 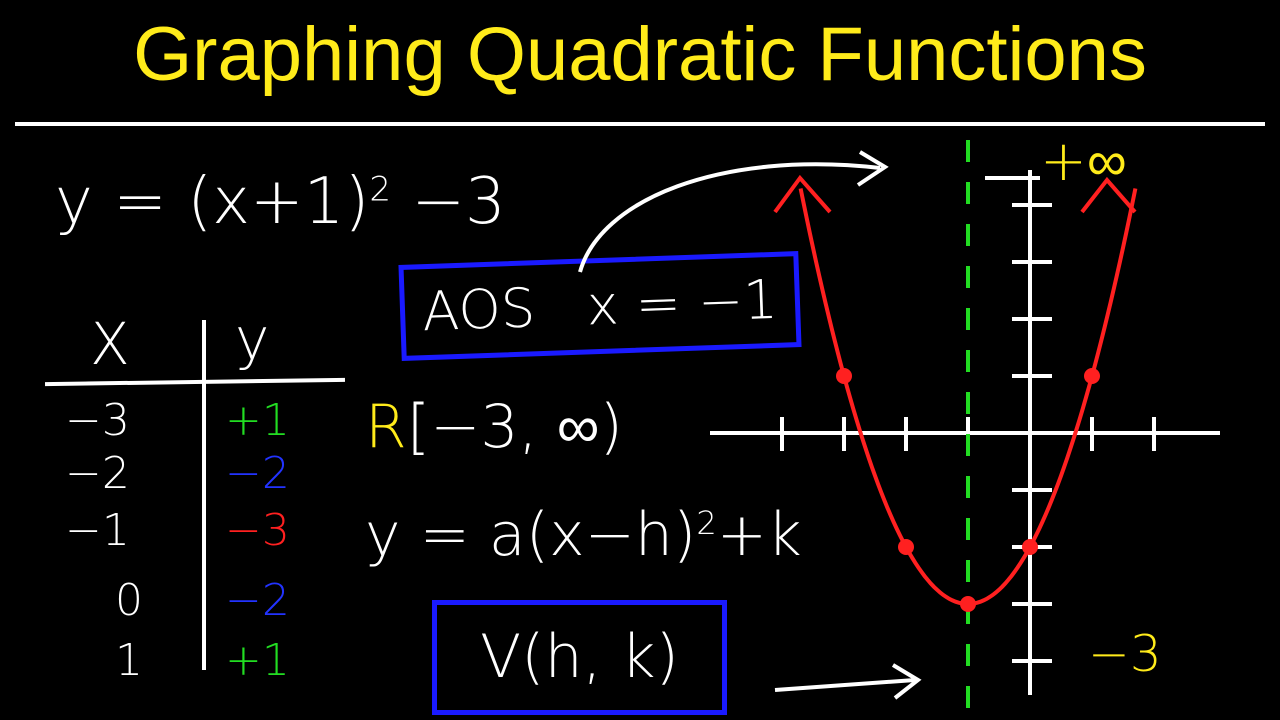 I want to click on right-arrowhead, so click(x=1108, y=195).